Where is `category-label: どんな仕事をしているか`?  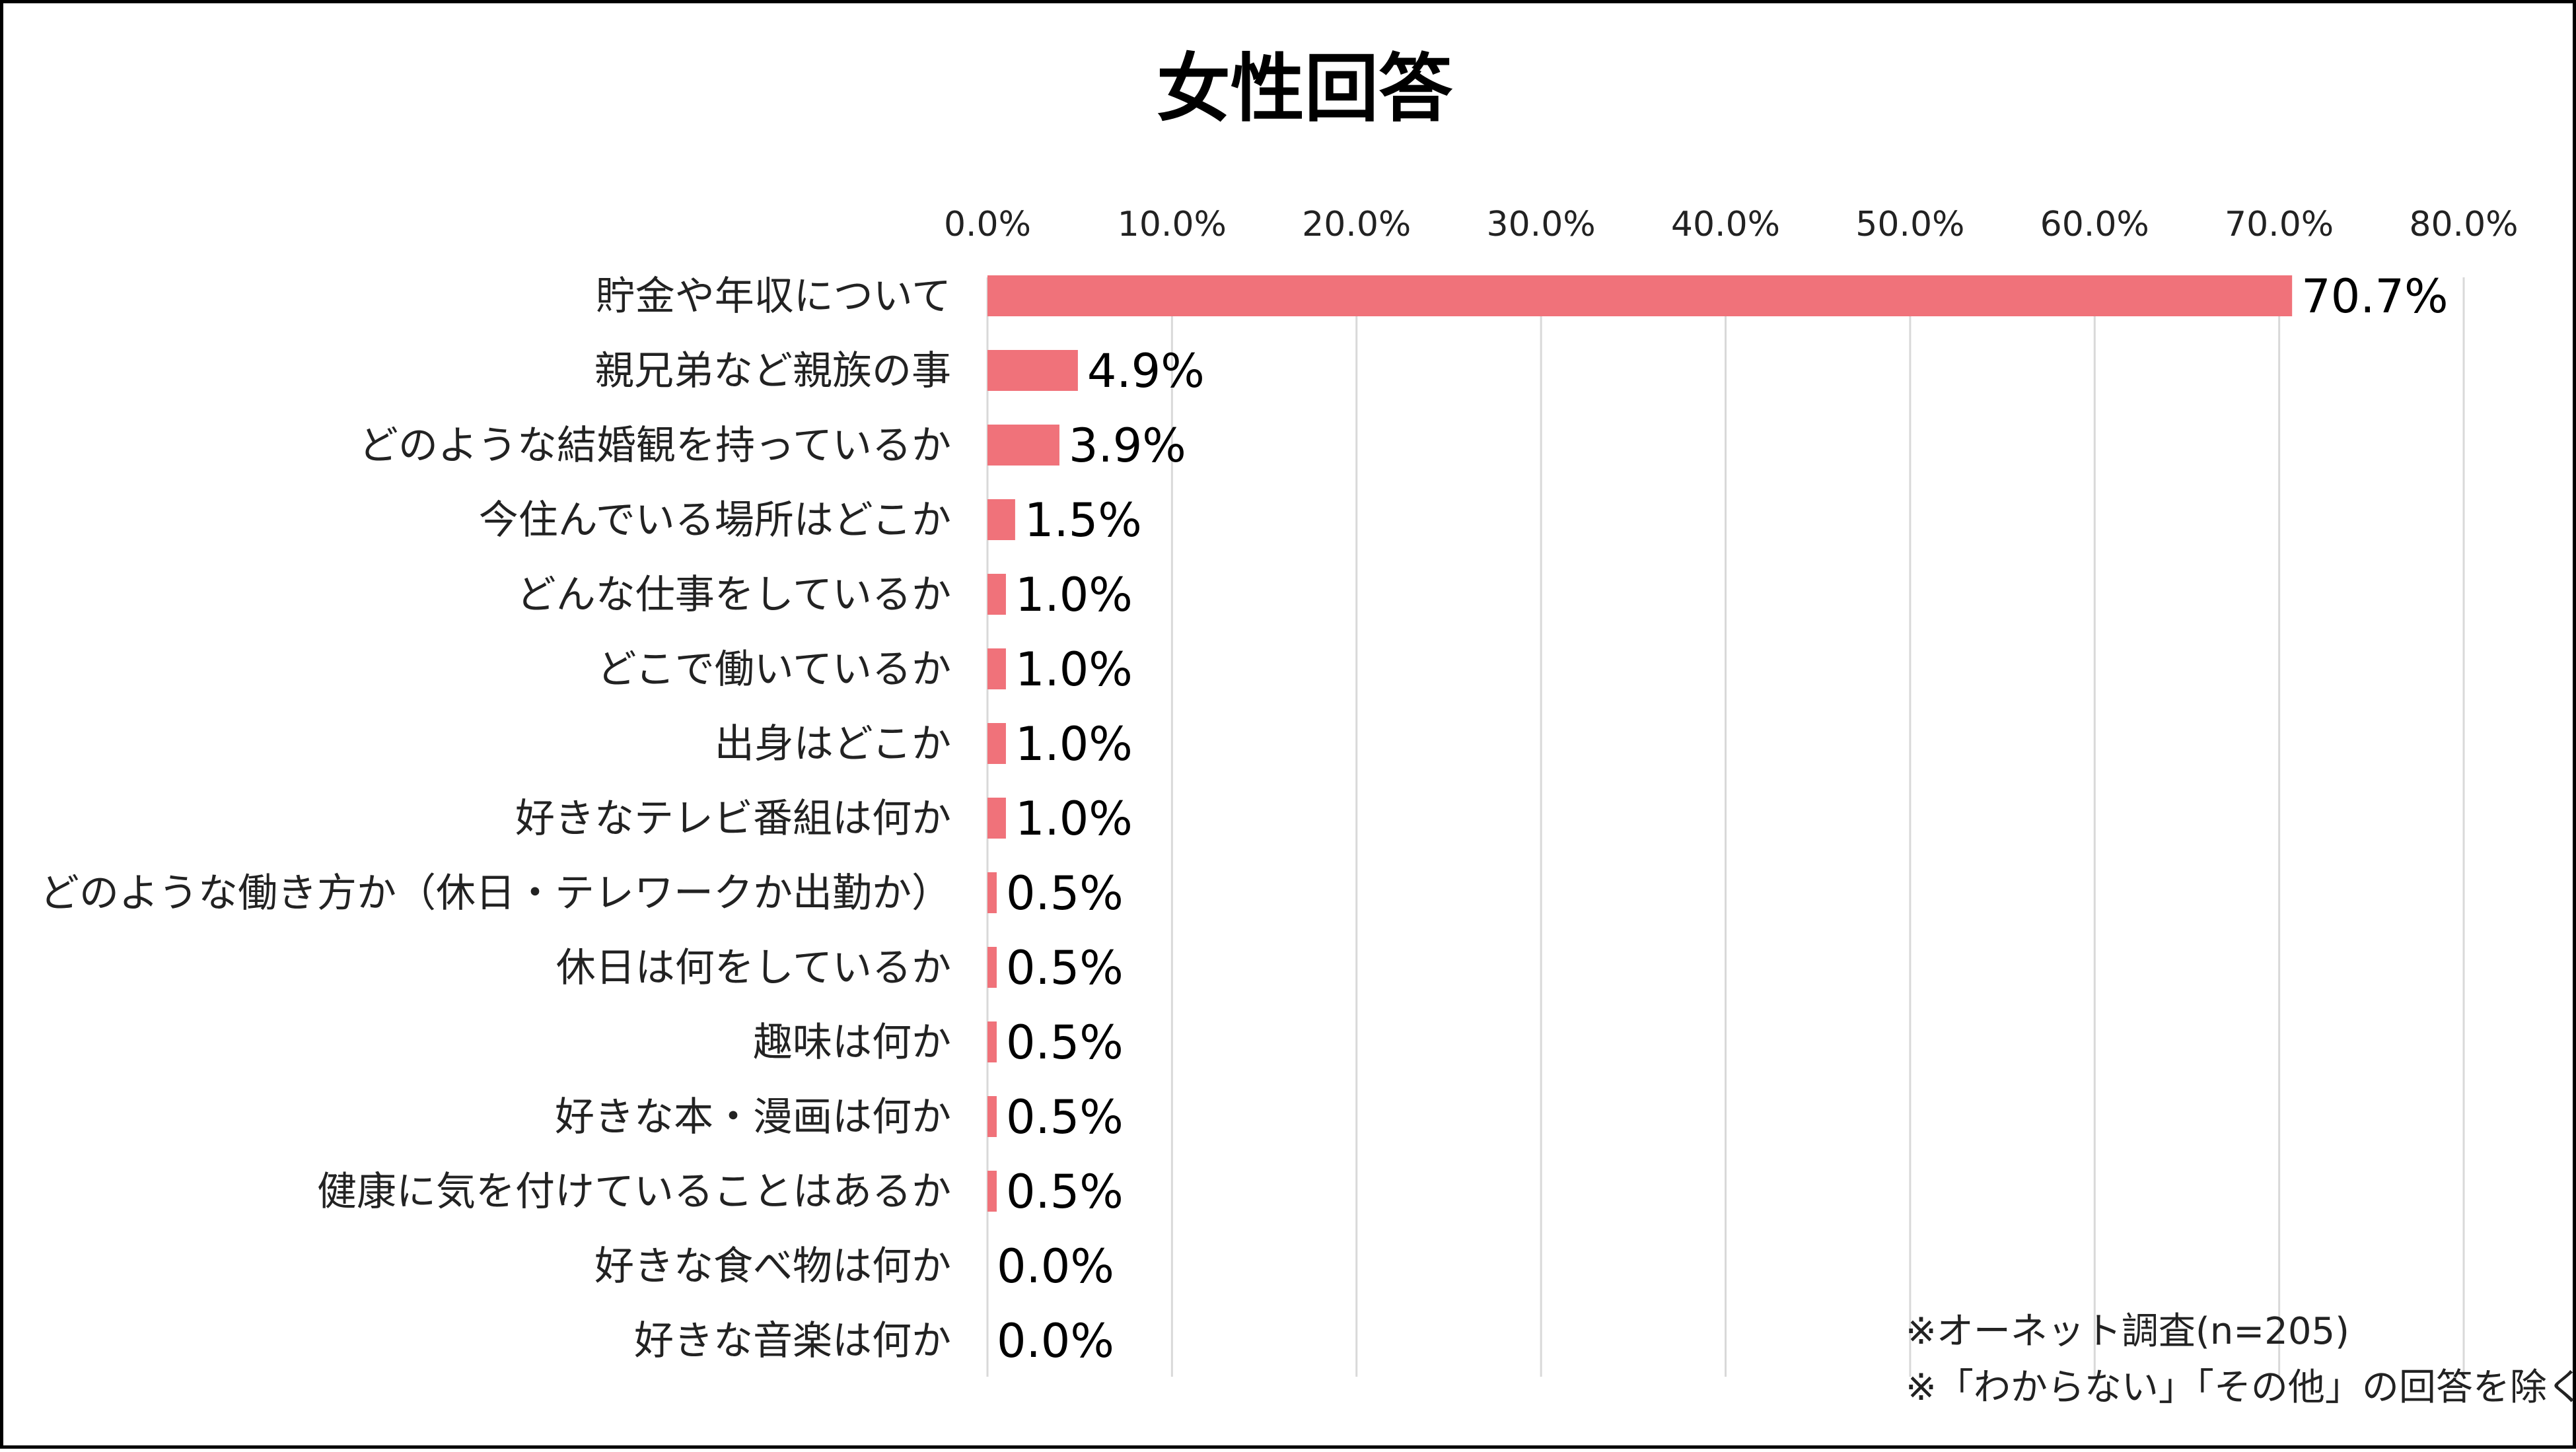 category-label: どんな仕事をしているか is located at coordinates (734, 595).